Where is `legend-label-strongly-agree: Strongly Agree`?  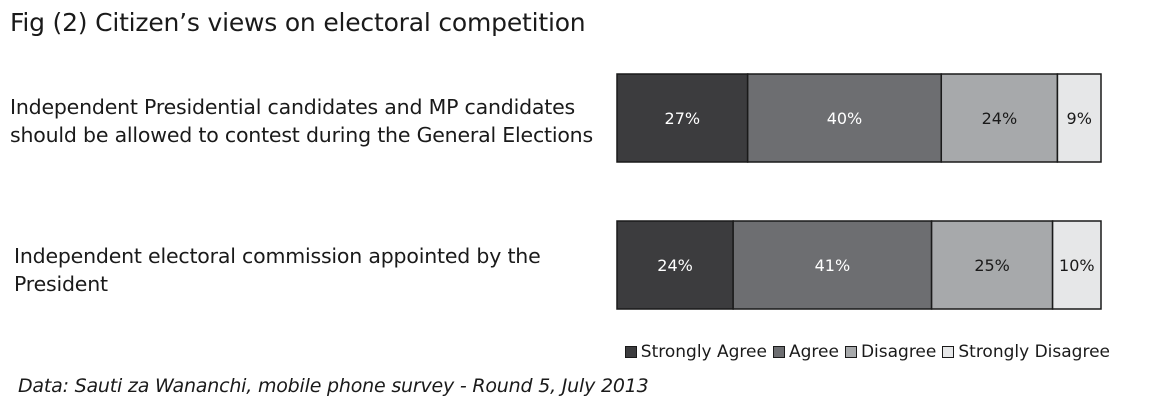
legend-label-strongly-agree: Strongly Agree is located at coordinates (703, 352).